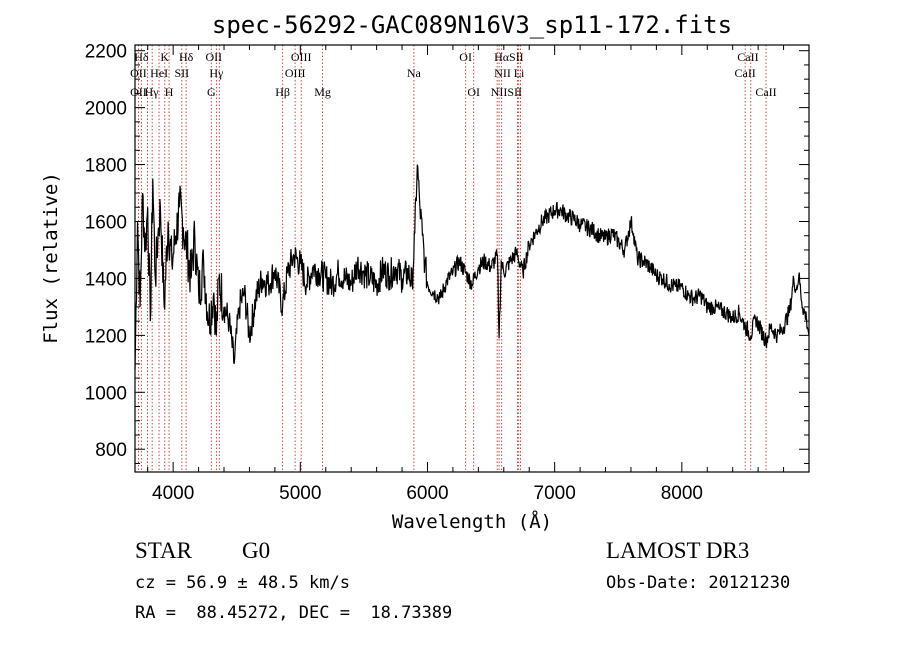 This screenshot has height=649, width=900. Describe the element at coordinates (472, 25) in the screenshot. I see `chart-title: spec-56292-GAC089N16V3_sp11-172.fits` at that location.